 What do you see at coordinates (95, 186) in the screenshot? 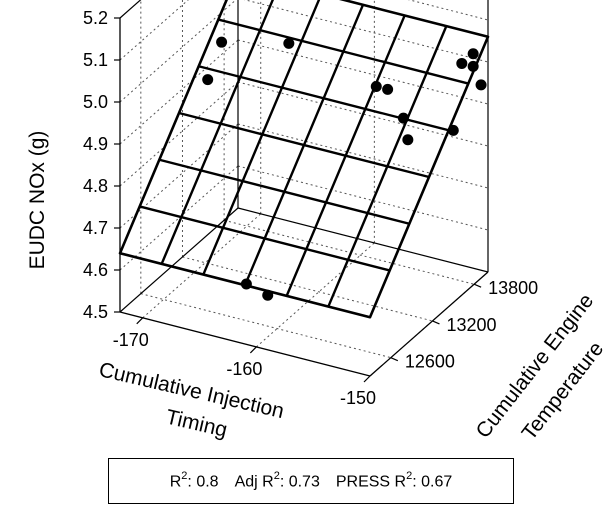
I see `z-tick-label: 4.8` at bounding box center [95, 186].